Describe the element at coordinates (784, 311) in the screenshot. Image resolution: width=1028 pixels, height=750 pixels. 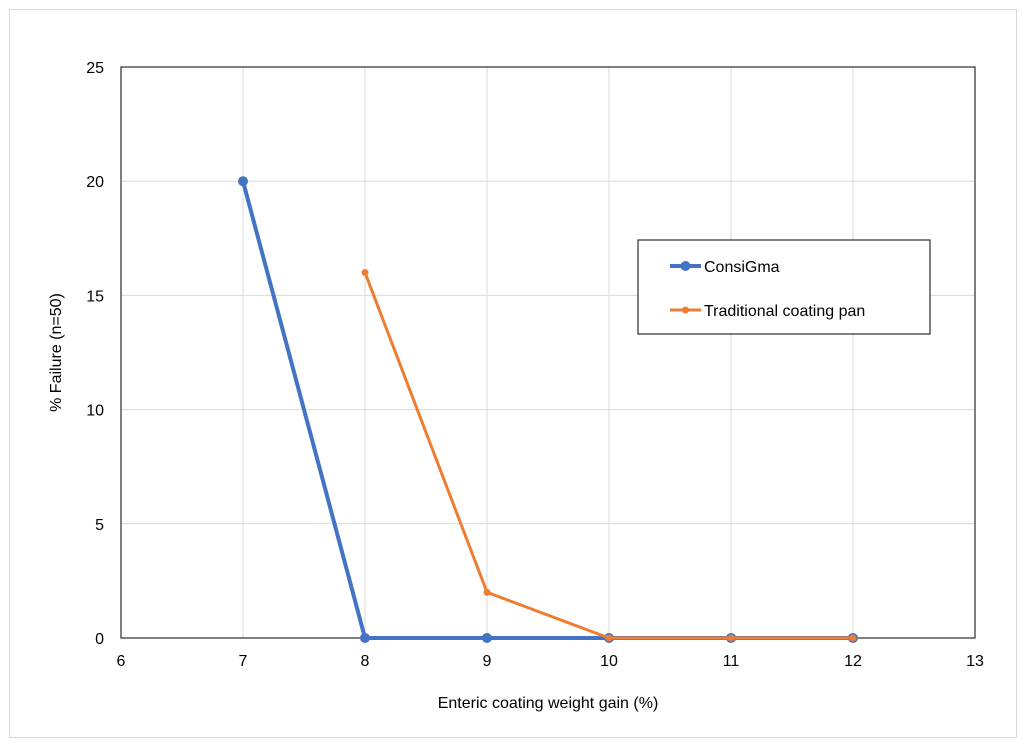
I see `legend-label-traditional-coating-pan: Traditional coating pan` at that location.